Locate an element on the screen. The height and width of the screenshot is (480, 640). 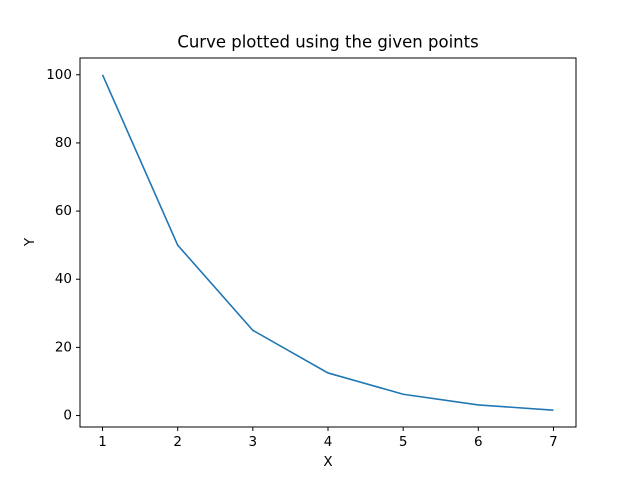
y-tick-label: 80 is located at coordinates (63, 143).